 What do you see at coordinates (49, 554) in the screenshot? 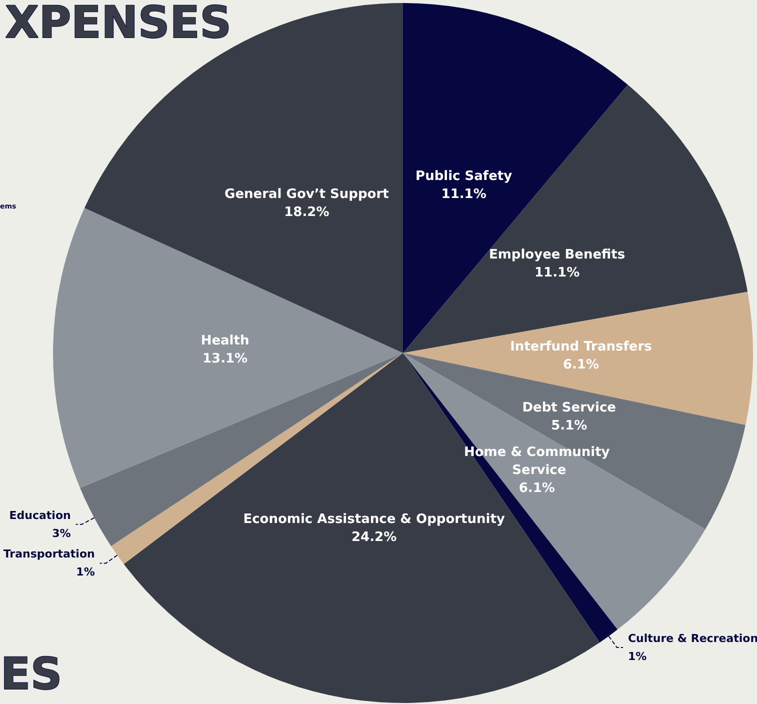
I see `slice-label: Transportation` at bounding box center [49, 554].